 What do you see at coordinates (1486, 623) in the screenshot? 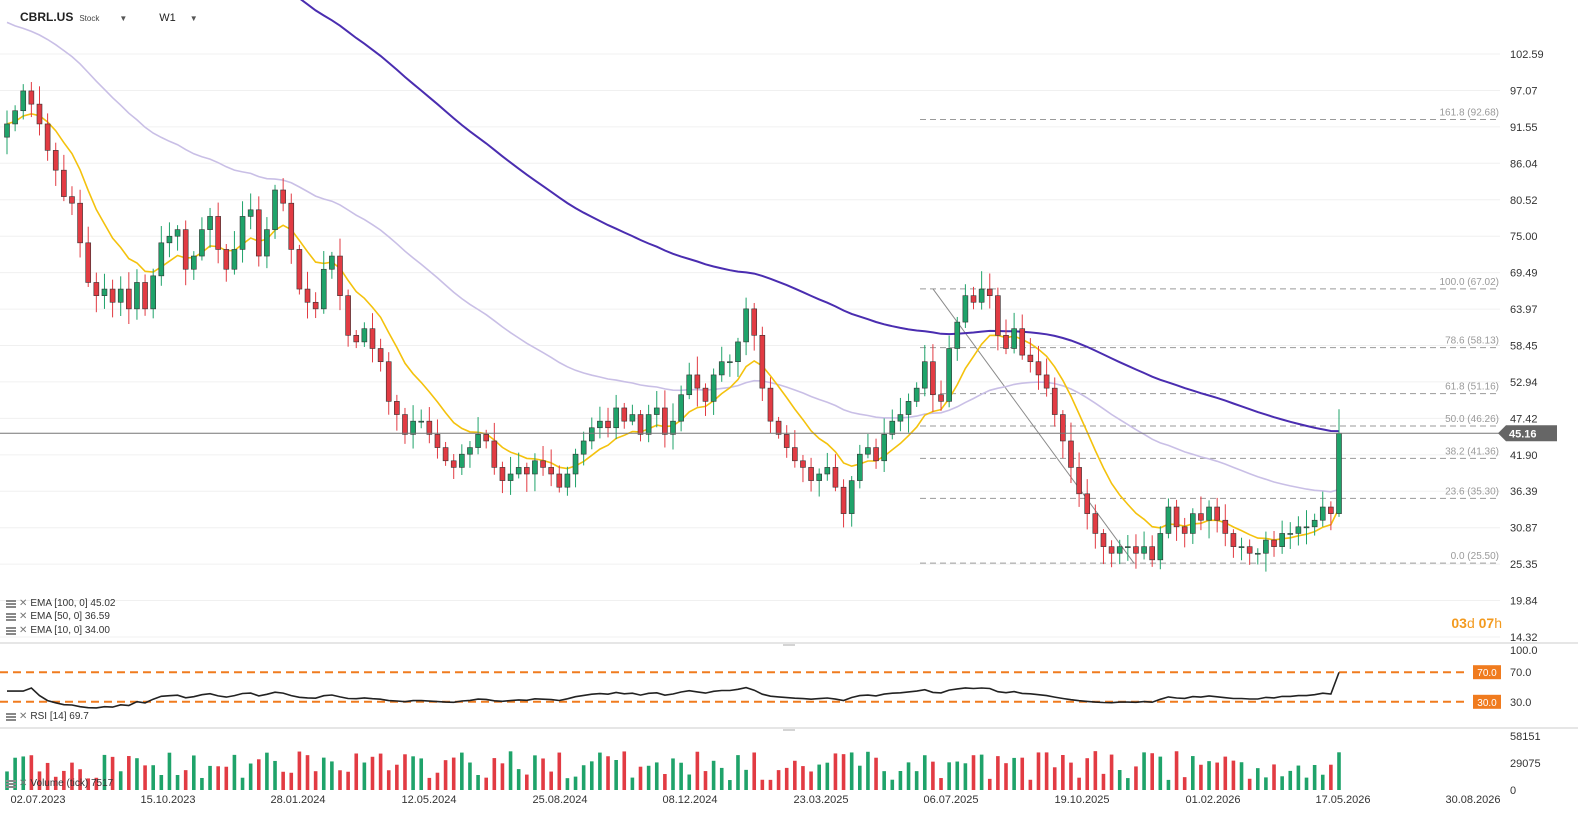
I see `countdown-hours: 07` at bounding box center [1486, 623].